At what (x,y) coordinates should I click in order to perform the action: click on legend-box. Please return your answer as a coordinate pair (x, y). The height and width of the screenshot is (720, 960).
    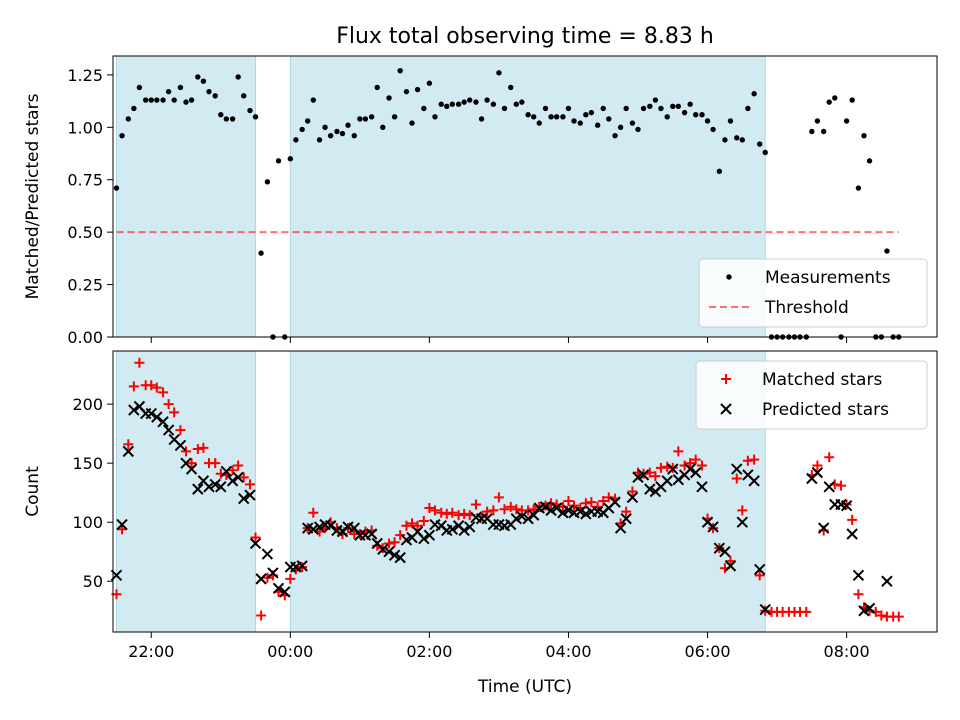
    Looking at the image, I should click on (811, 395).